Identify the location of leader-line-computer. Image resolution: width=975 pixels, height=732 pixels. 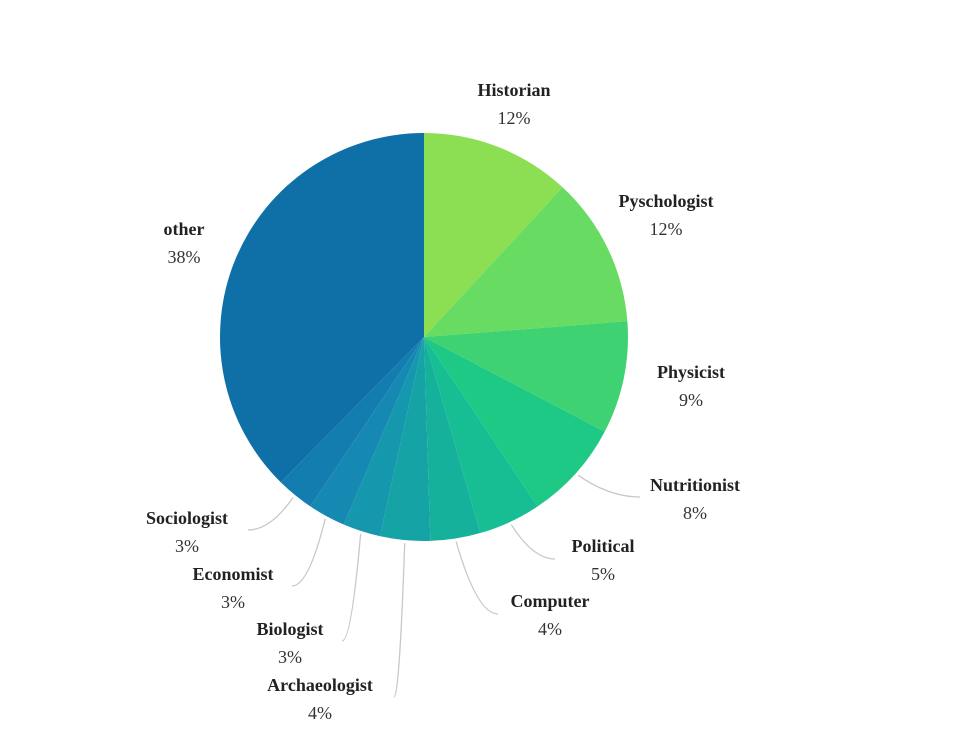
(477, 578).